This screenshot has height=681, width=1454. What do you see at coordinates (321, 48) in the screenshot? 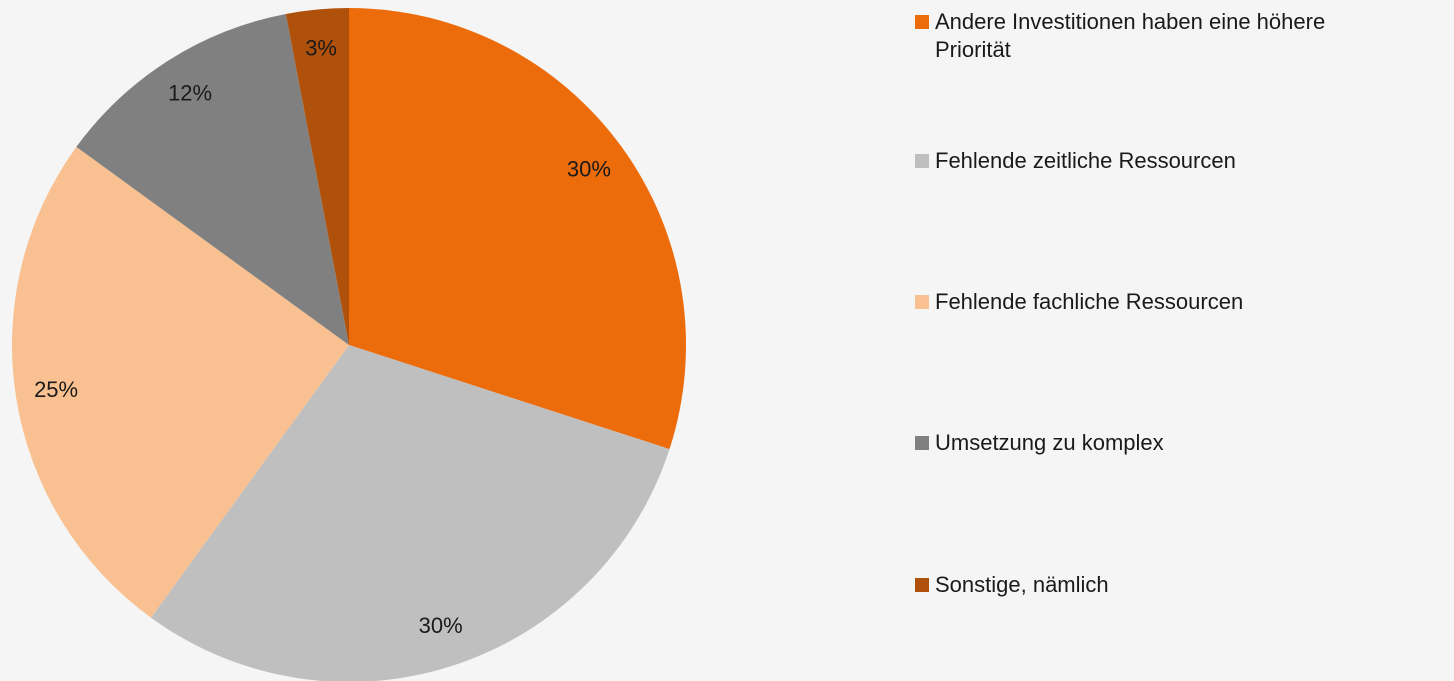
I see `data-label: 3%` at bounding box center [321, 48].